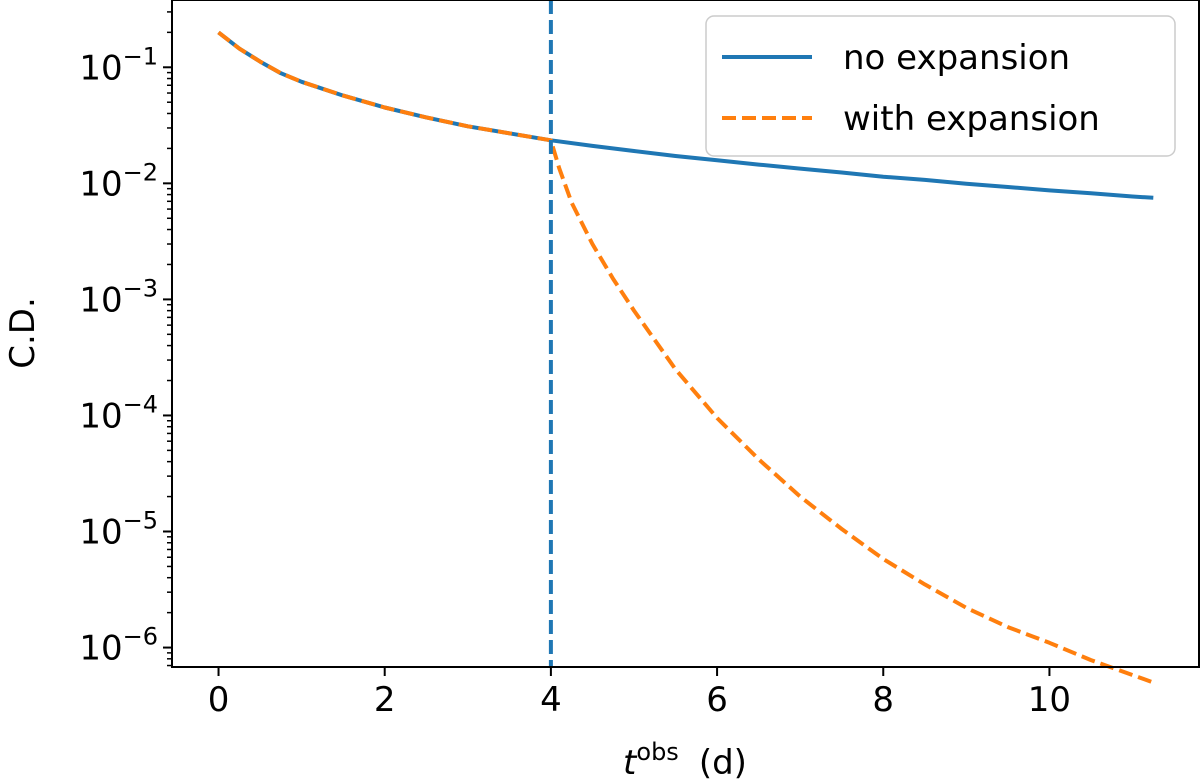  What do you see at coordinates (118, 413) in the screenshot?
I see `y-tick-label: 10⁻⁴` at bounding box center [118, 413].